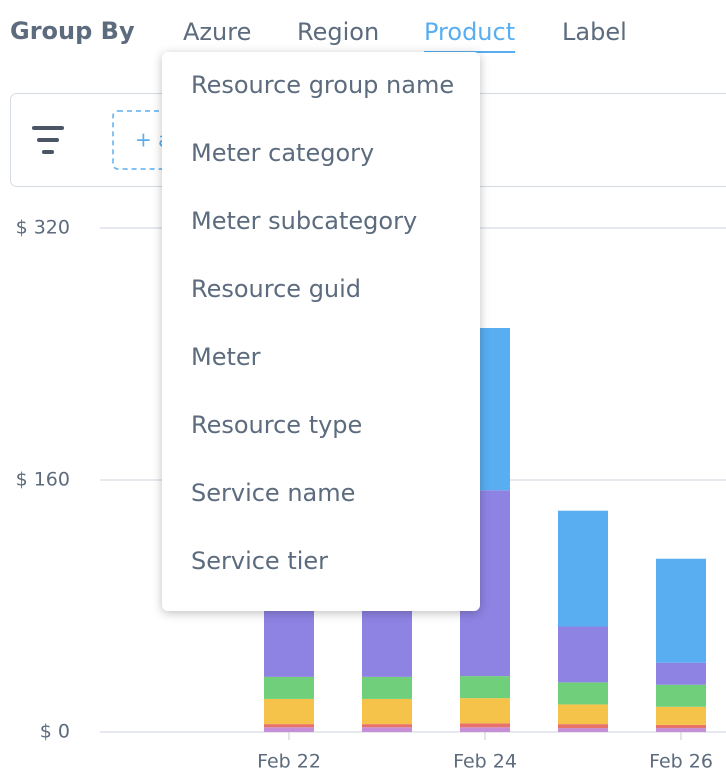 Image resolution: width=726 pixels, height=782 pixels. Describe the element at coordinates (260, 561) in the screenshot. I see `dropdown-item: Service tier` at that location.